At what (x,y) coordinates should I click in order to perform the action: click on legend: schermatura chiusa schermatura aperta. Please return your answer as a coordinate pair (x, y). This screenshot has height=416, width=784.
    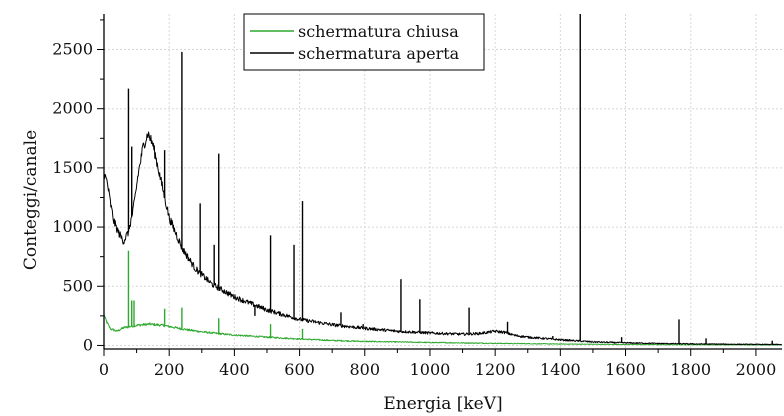
    Looking at the image, I should click on (364, 42).